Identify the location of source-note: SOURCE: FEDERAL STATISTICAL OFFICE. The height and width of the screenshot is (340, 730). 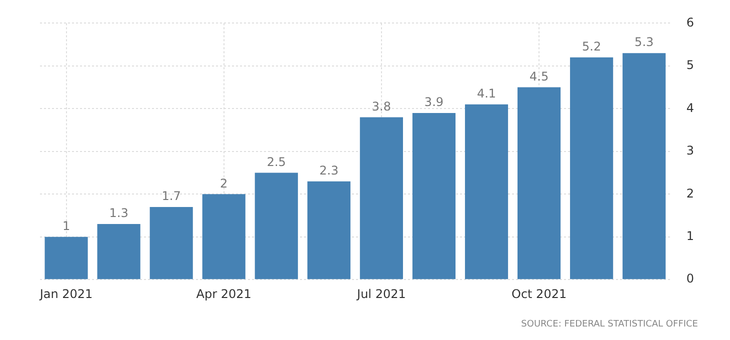
(609, 324).